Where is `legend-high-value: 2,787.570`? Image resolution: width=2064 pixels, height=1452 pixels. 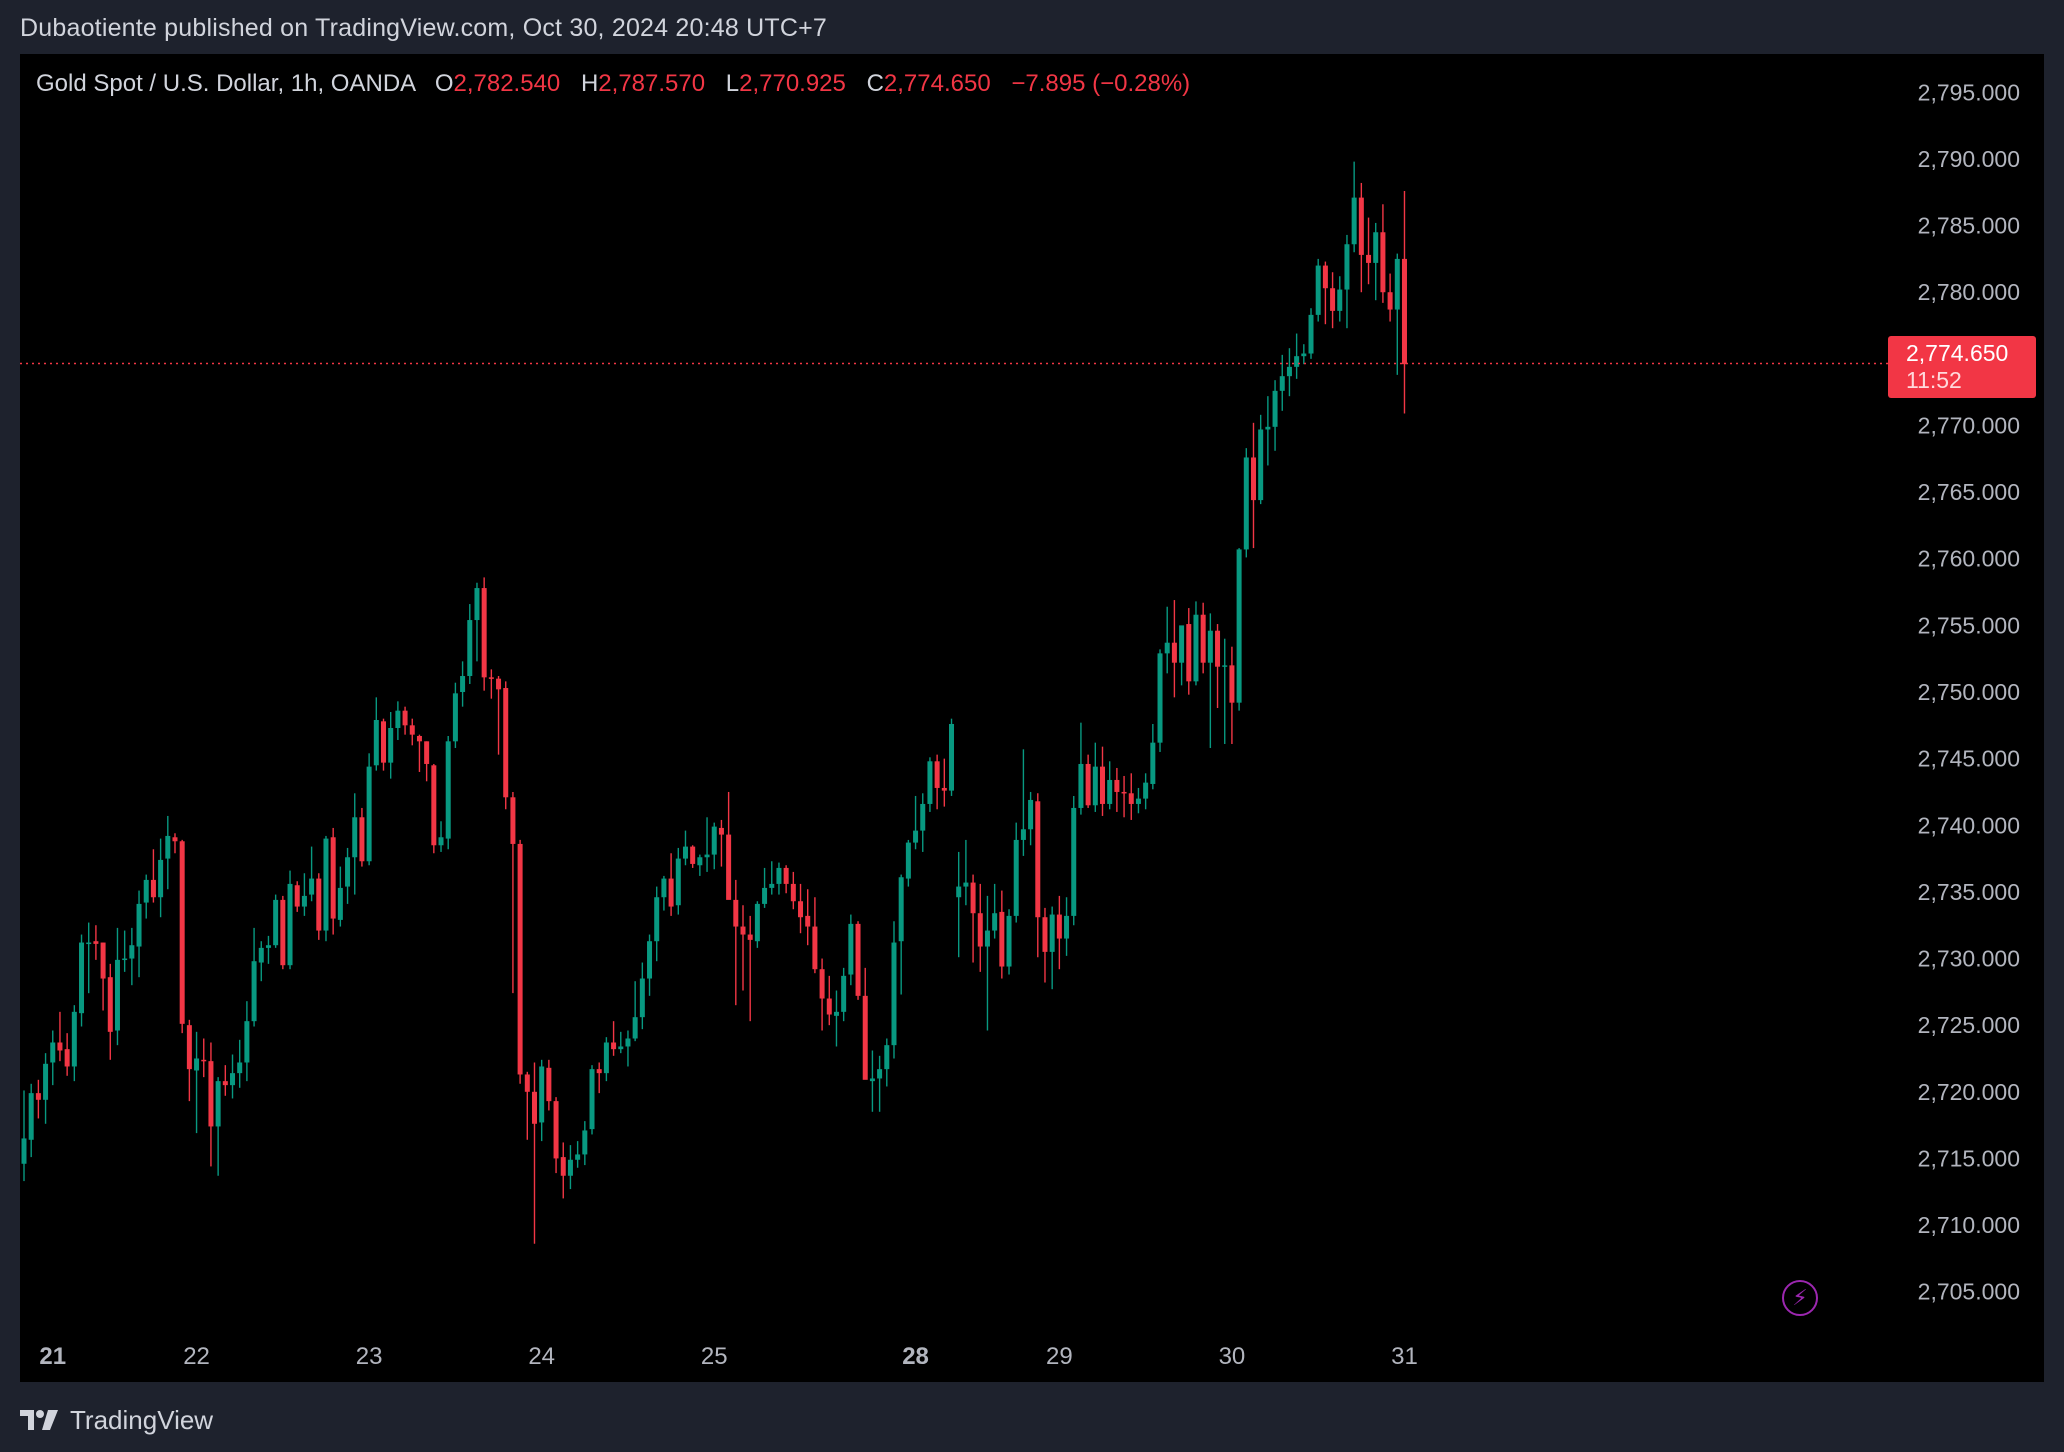
legend-high-value: 2,787.570 is located at coordinates (652, 83).